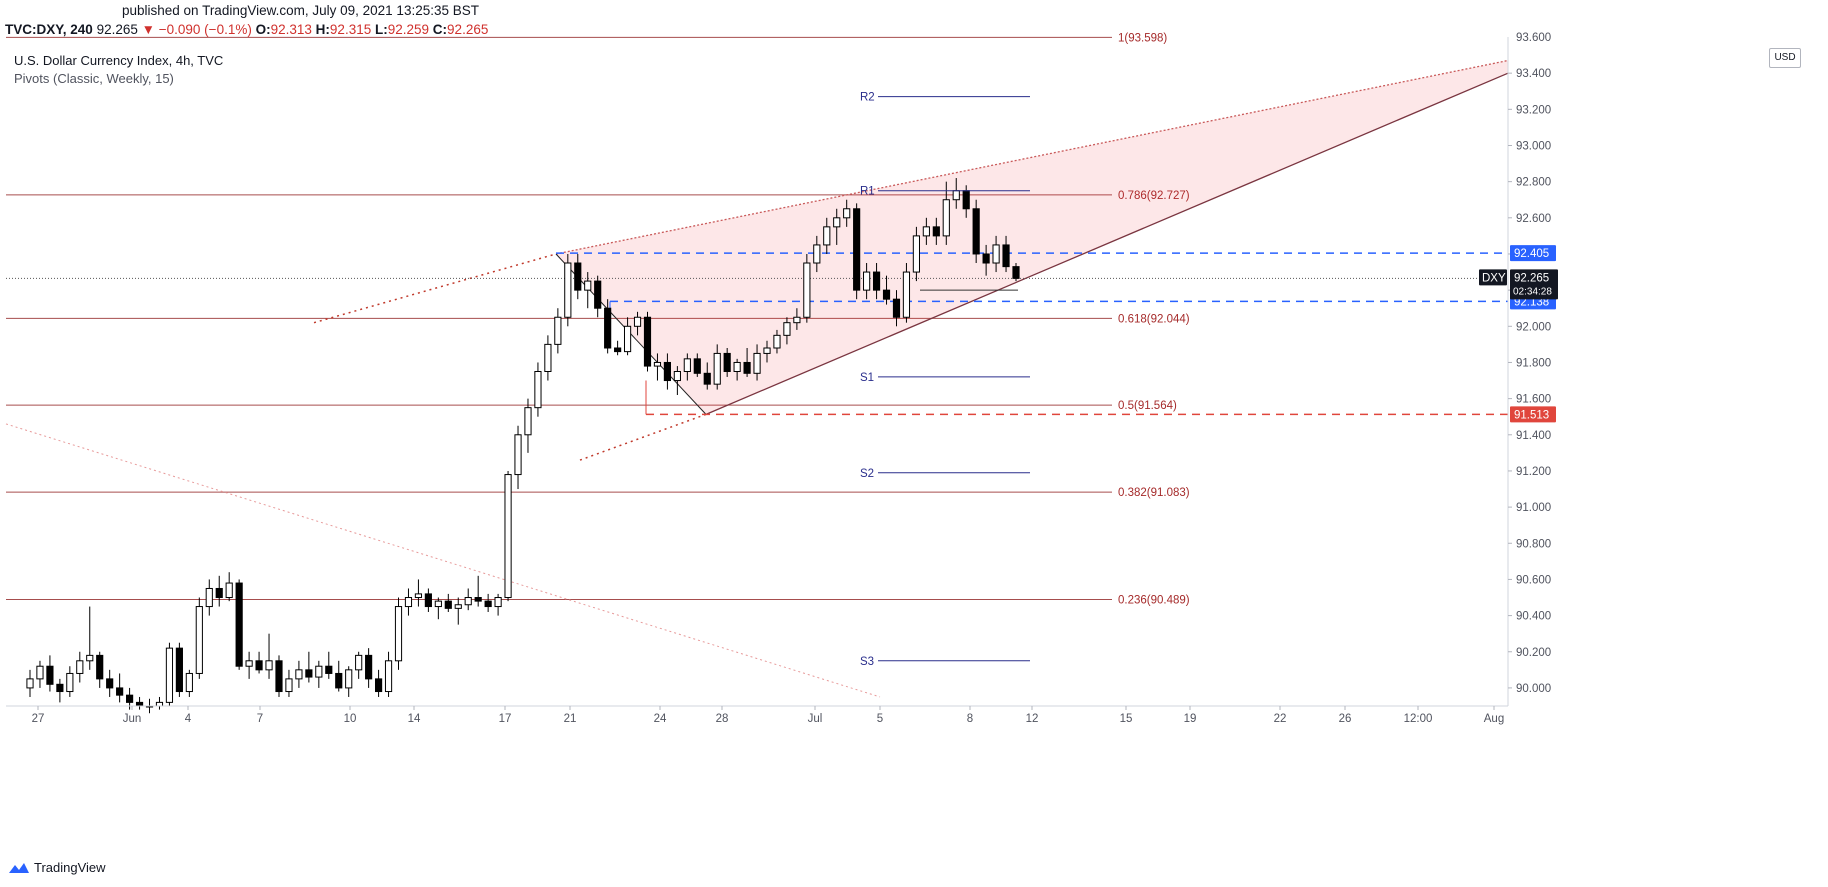  What do you see at coordinates (1533, 219) in the screenshot?
I see `y-tick-label: 92.600` at bounding box center [1533, 219].